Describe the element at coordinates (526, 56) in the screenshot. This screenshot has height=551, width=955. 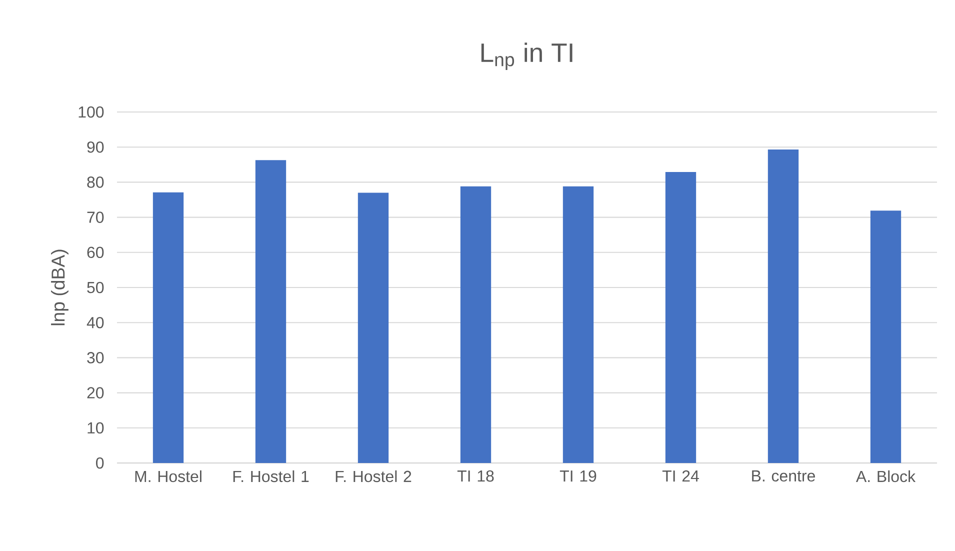
I see `chart-title: L$_{np}$ in TI` at that location.